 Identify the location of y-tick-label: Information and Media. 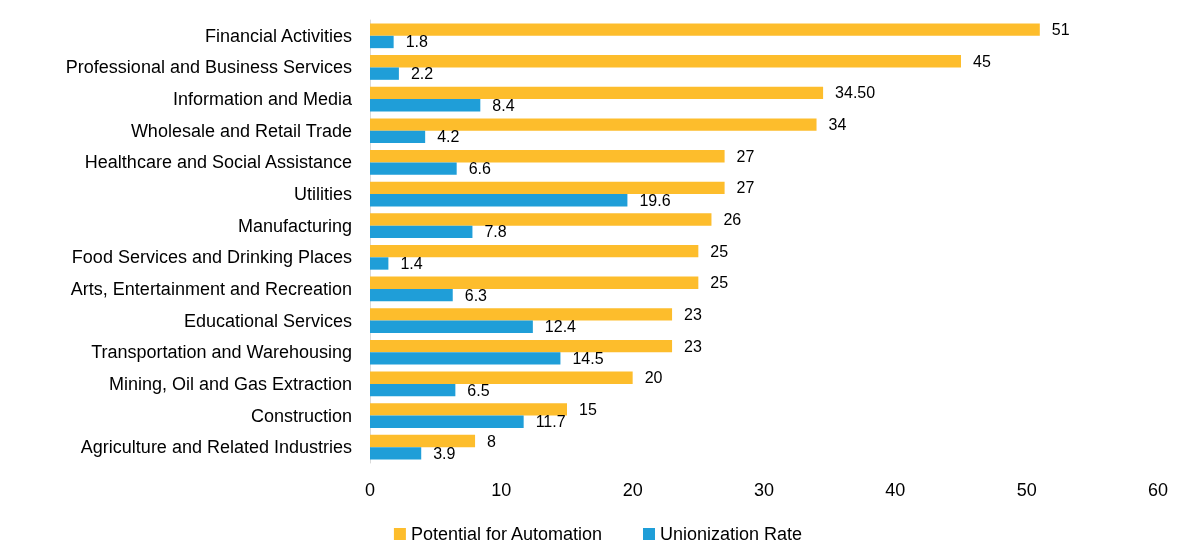
(262, 99).